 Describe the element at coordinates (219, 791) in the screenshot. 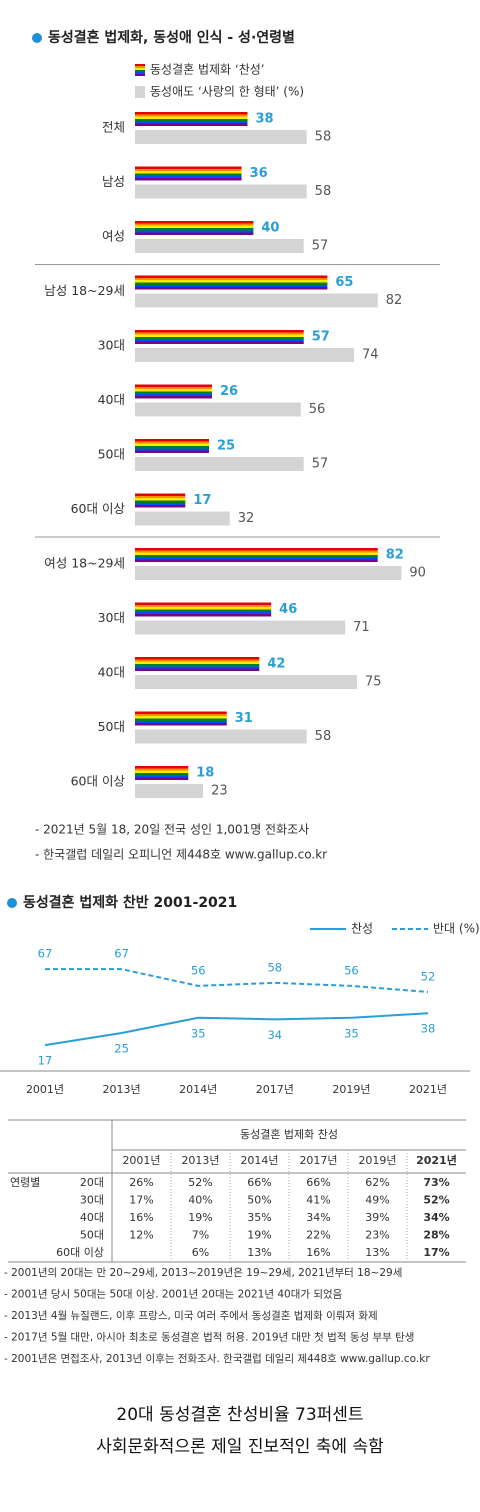

I see `value-label: 23` at that location.